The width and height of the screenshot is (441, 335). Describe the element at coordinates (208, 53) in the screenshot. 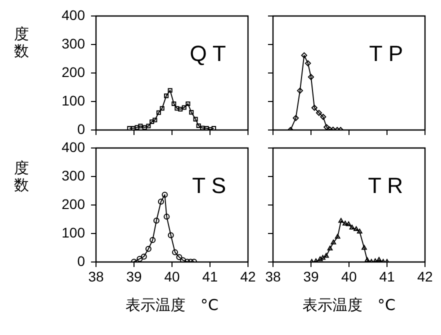

I see `text: Q T` at that location.